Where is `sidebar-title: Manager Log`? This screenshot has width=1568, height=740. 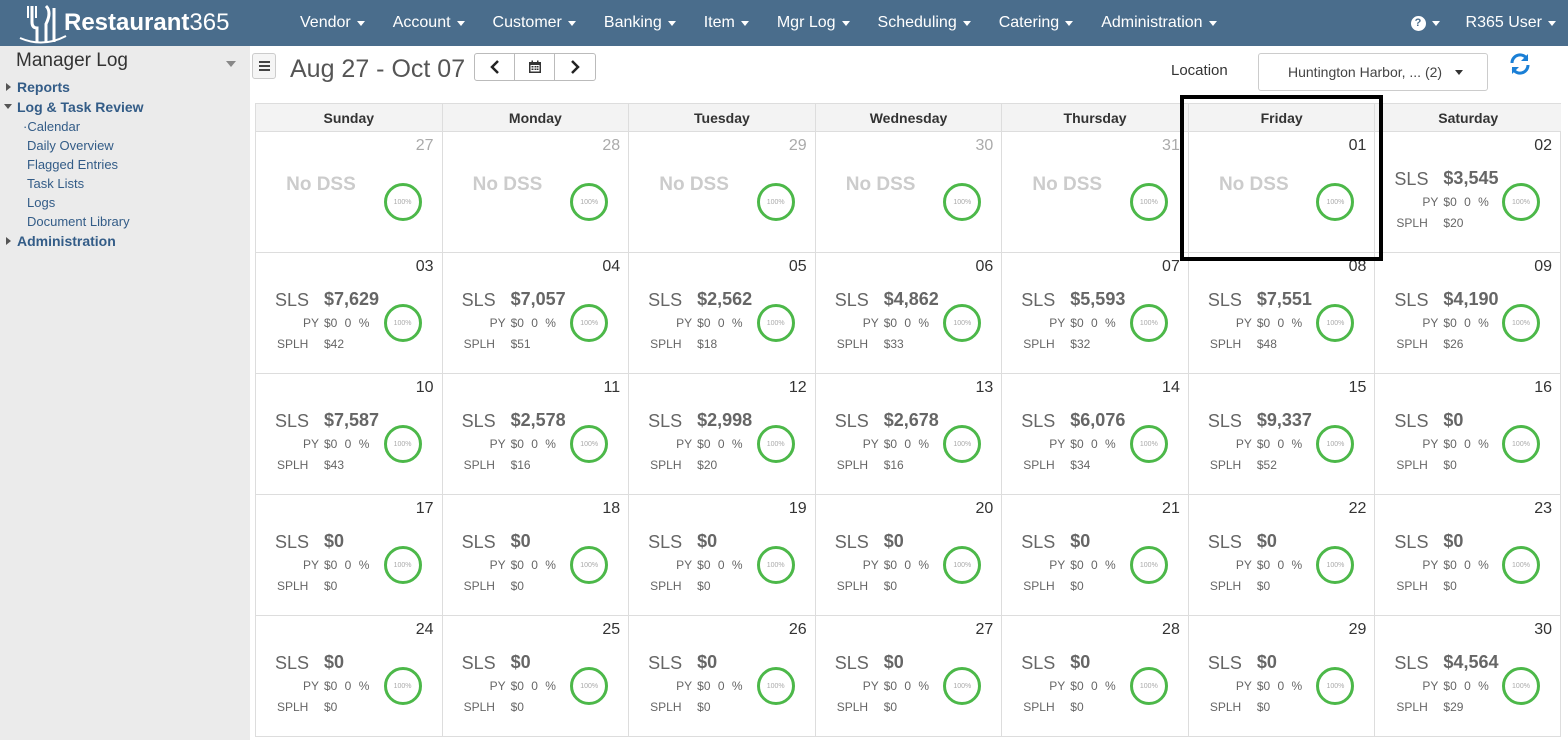
sidebar-title: Manager Log is located at coordinates (72, 60).